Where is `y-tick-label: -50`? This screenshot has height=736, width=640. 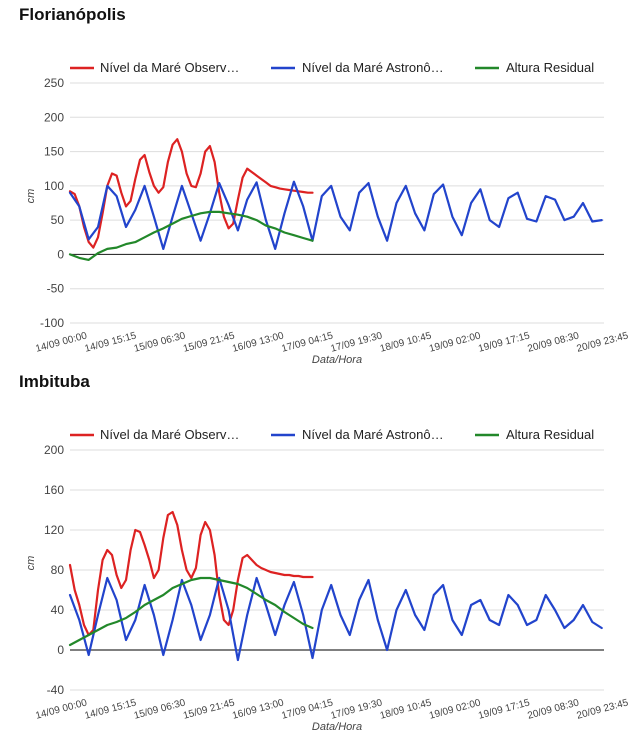 y-tick-label: -50 is located at coordinates (56, 289).